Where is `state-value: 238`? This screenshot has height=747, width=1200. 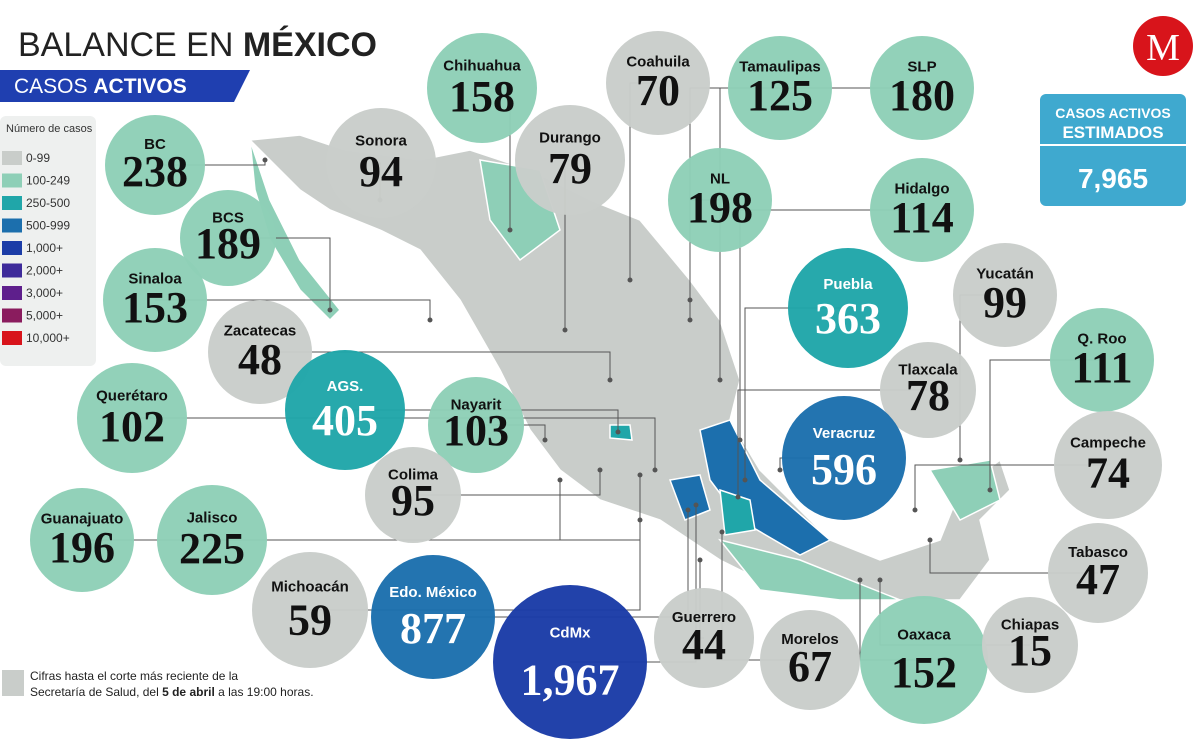
state-value: 238 is located at coordinates (155, 171).